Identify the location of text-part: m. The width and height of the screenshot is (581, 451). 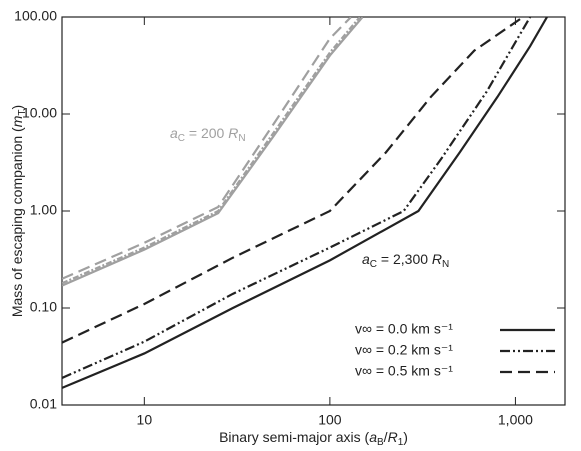
(17, 121).